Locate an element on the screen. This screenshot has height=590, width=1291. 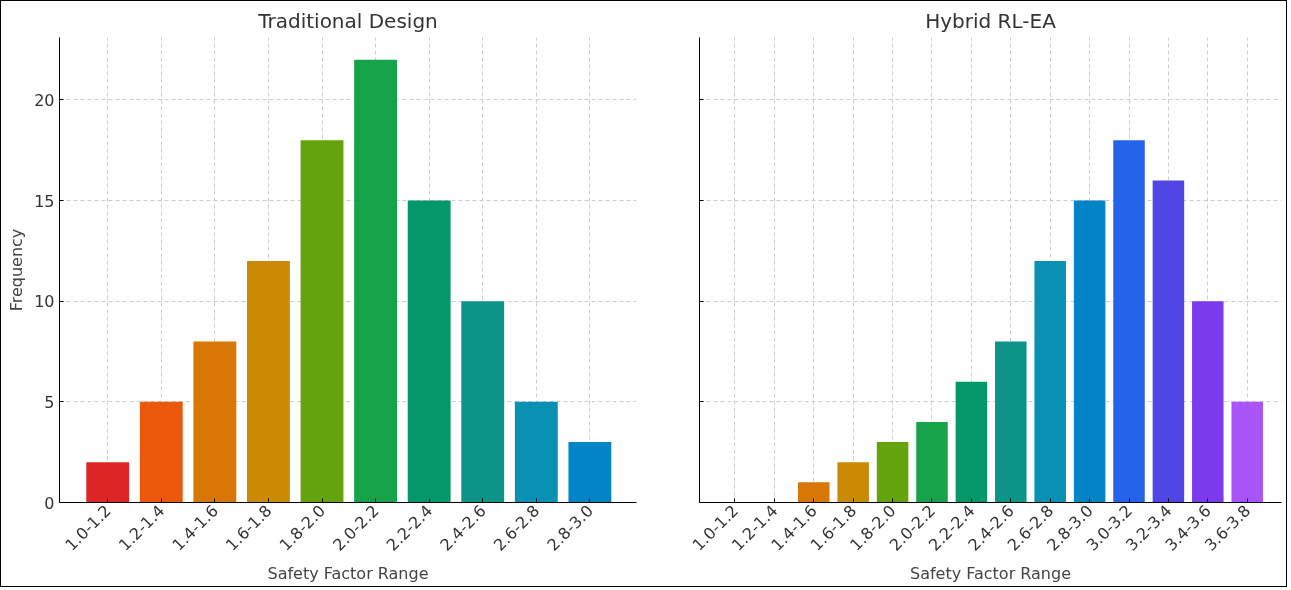
chart-title: Traditional Design is located at coordinates (347, 20).